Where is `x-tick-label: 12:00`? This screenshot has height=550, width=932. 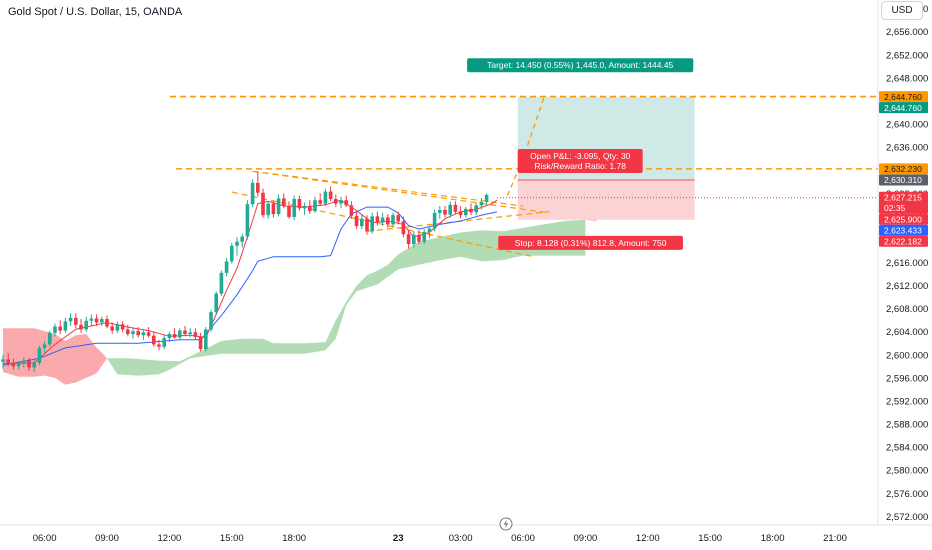 x-tick-label: 12:00 is located at coordinates (648, 538).